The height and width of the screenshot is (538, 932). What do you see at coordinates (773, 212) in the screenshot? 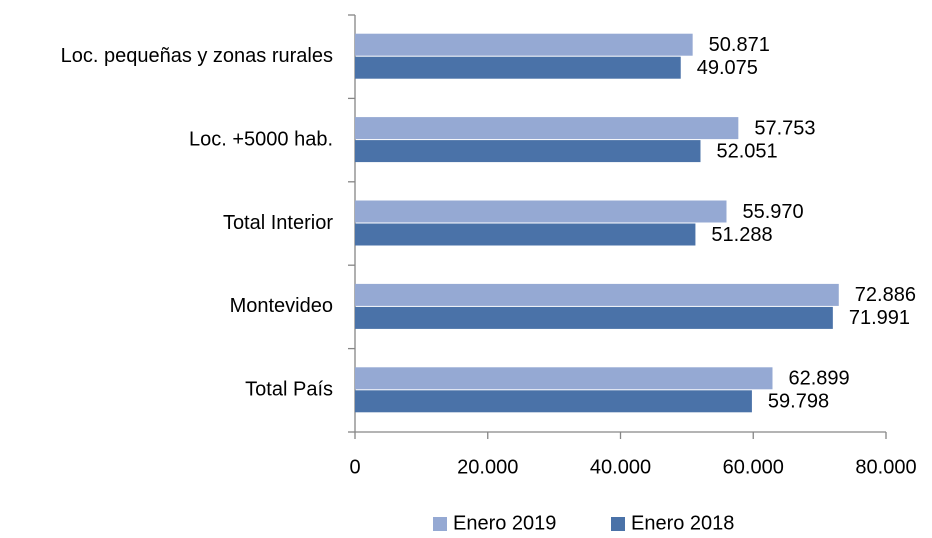
I see `value-label: 55.970` at bounding box center [773, 212].